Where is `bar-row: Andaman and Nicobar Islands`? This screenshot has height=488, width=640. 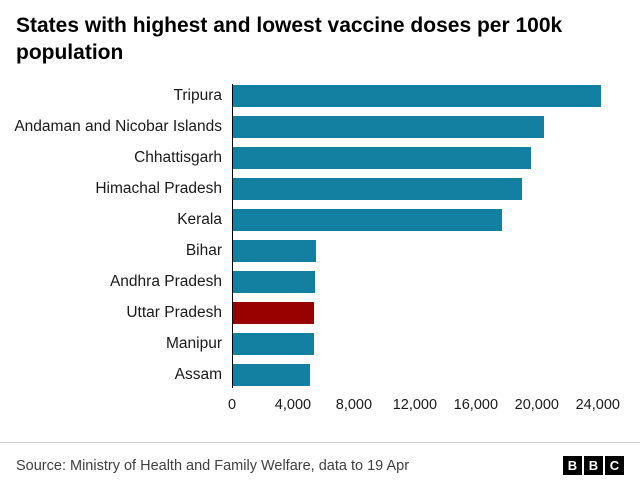
bar-row: Andaman and Nicobar Islands is located at coordinates (320, 127).